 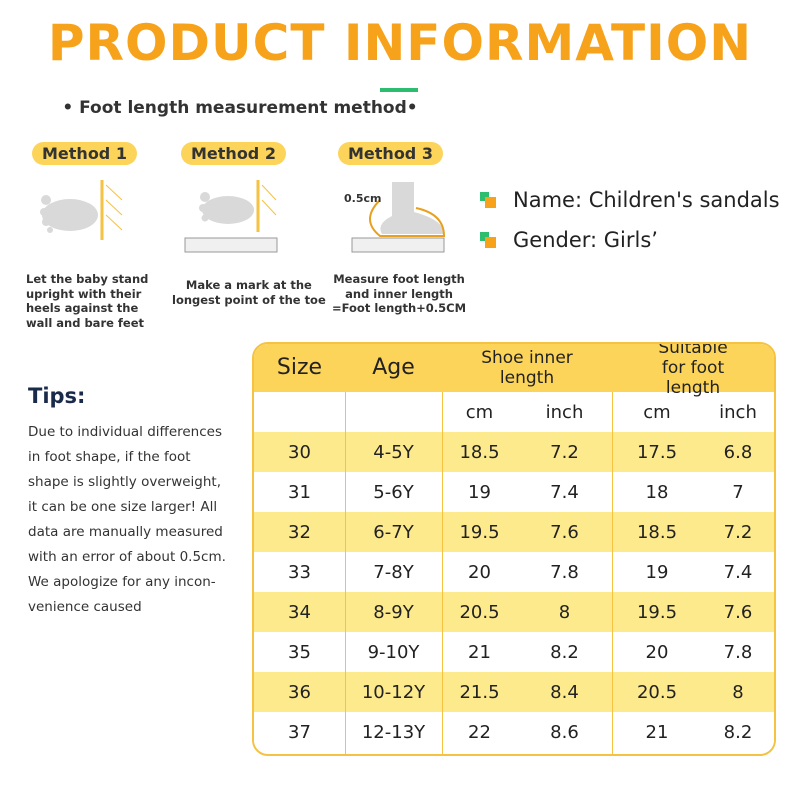 What do you see at coordinates (125, 432) in the screenshot?
I see `tips-line: Due to individual differences` at bounding box center [125, 432].